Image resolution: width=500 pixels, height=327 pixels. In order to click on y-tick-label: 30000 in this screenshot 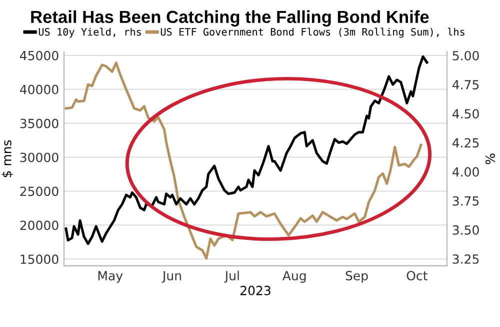, I will do `click(39, 157)`.